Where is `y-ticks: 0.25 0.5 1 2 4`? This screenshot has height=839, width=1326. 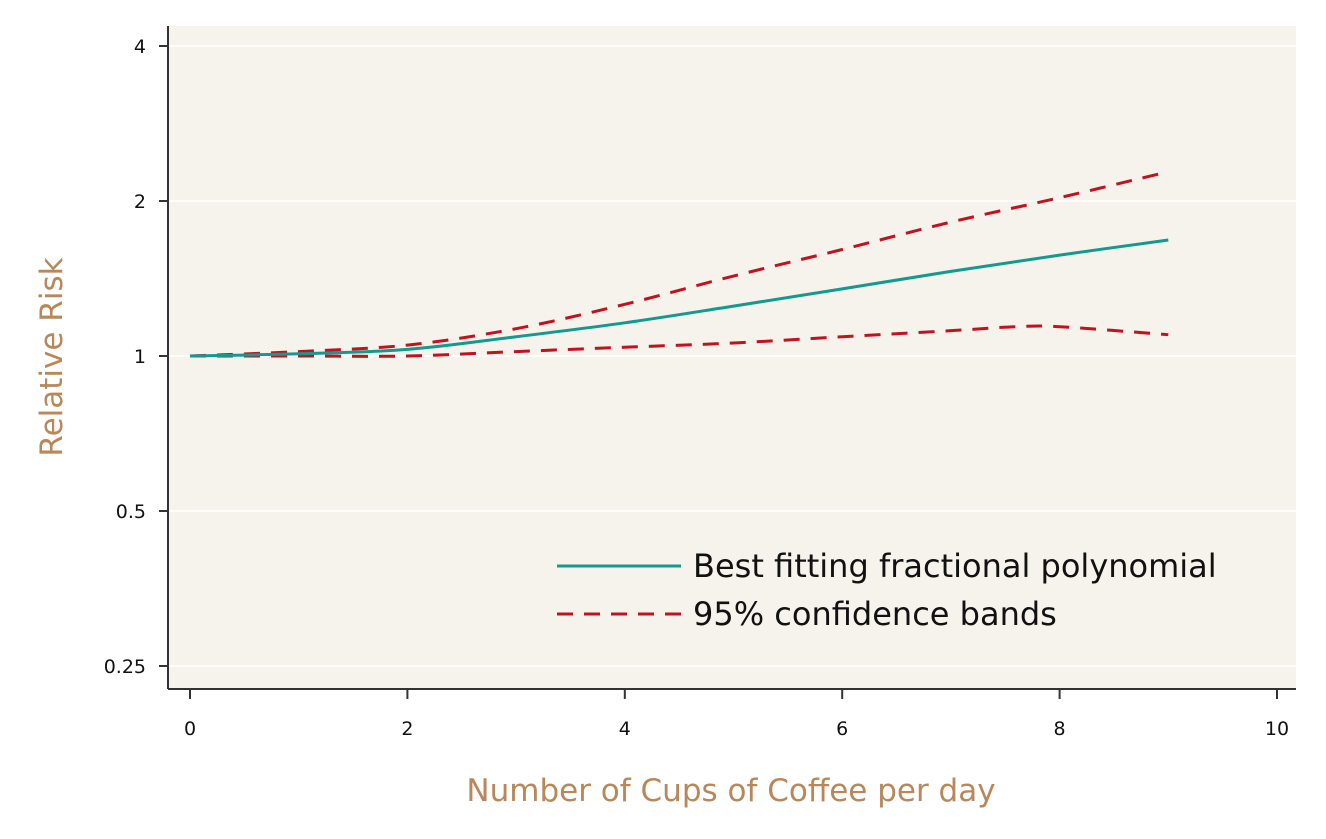 y-ticks: 0.25 0.5 1 2 4 is located at coordinates (136, 357).